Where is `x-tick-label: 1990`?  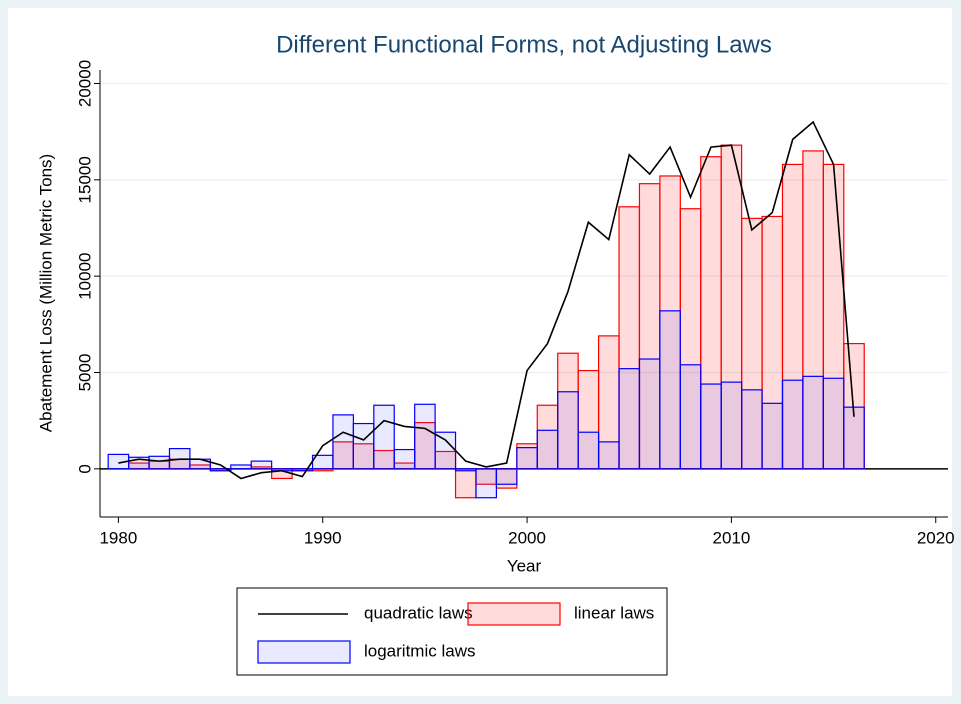 x-tick-label: 1990 is located at coordinates (323, 537).